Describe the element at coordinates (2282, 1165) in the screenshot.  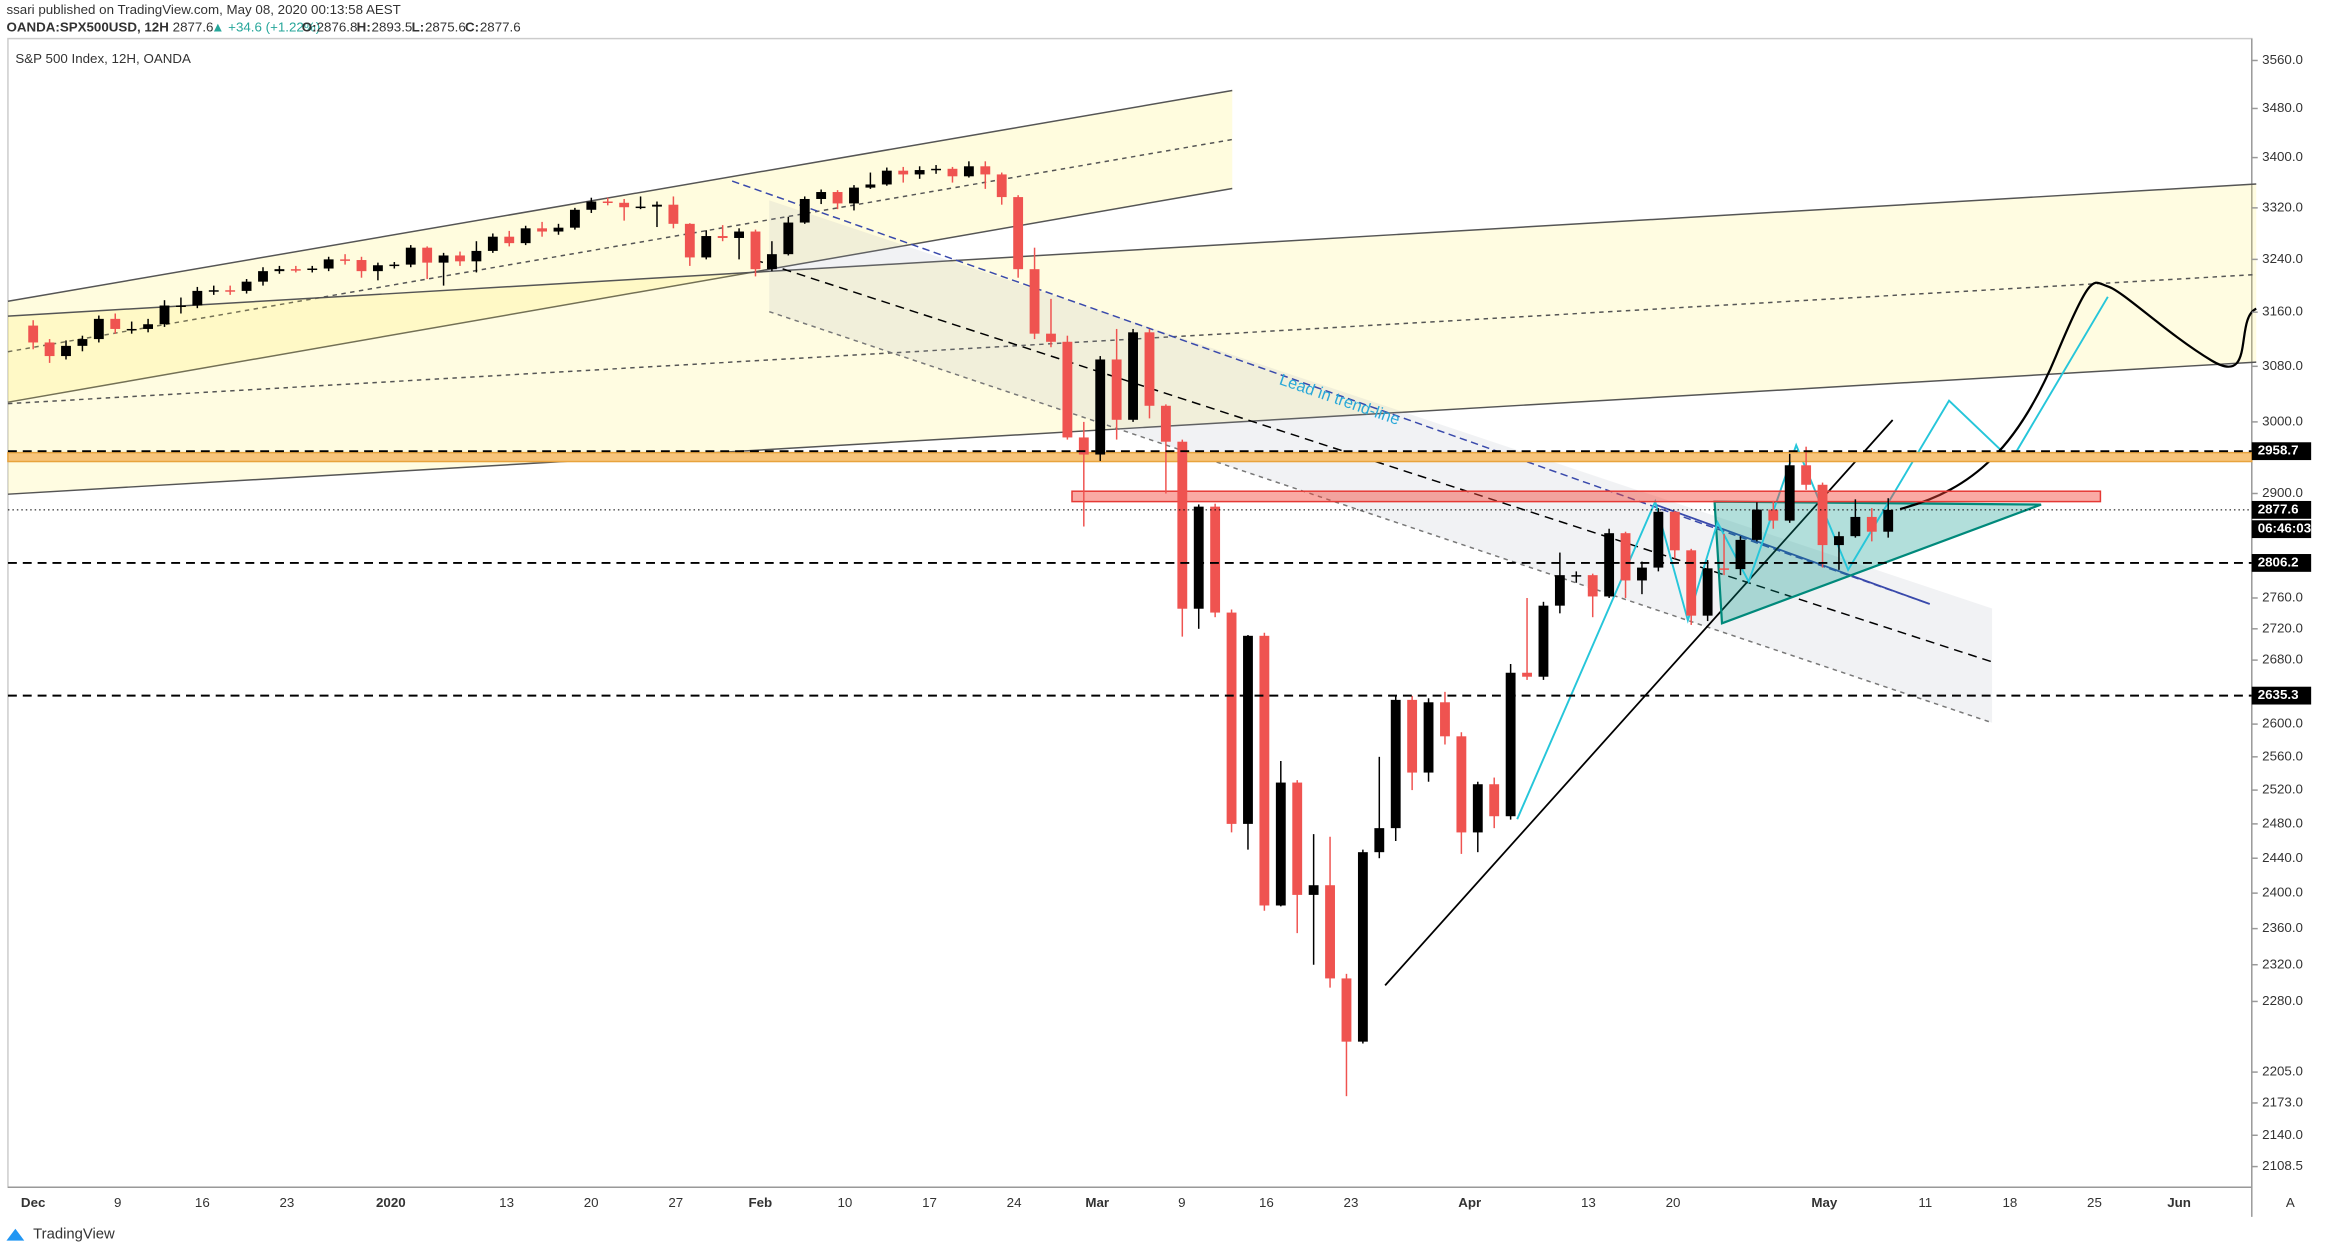
I see `y-tick-label: 2108.5` at that location.